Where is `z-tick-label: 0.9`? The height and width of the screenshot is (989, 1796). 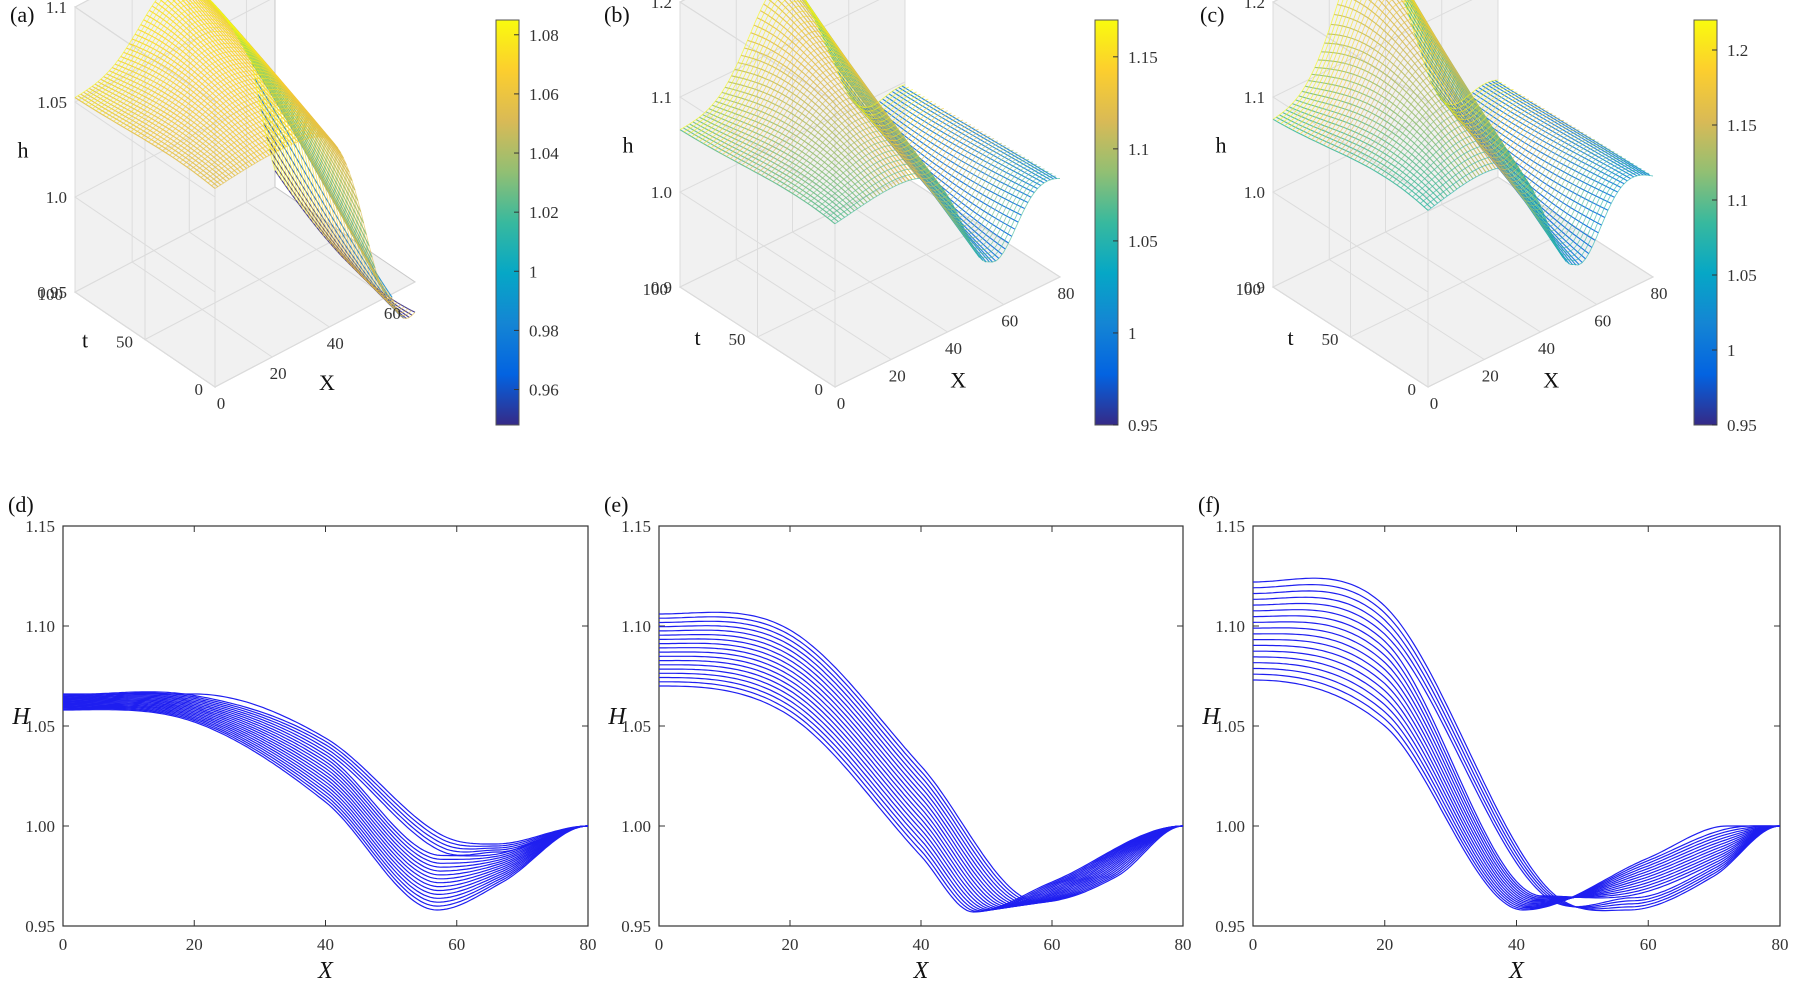 z-tick-label: 0.9 is located at coordinates (1254, 287).